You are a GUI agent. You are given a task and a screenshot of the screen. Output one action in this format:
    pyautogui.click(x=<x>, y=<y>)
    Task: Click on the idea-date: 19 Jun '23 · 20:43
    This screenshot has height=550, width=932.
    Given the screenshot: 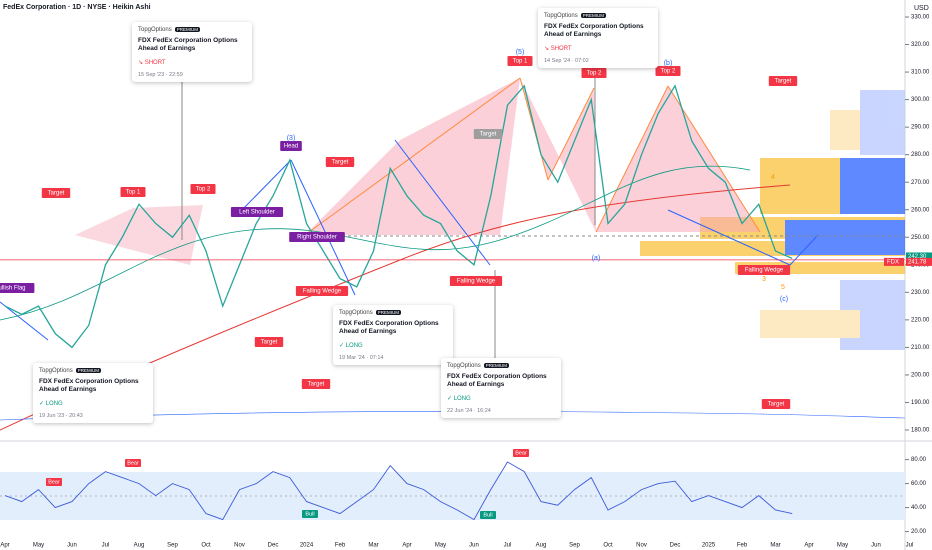 What is the action you would take?
    pyautogui.click(x=61, y=415)
    